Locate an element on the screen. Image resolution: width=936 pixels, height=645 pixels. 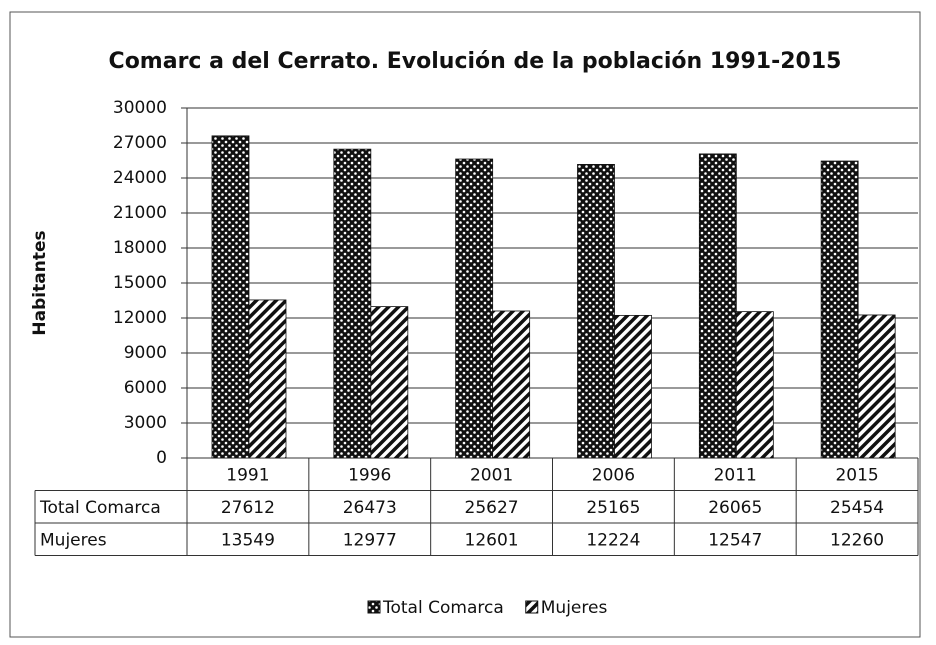
y-tick-label: 12000 is located at coordinates (140, 318).